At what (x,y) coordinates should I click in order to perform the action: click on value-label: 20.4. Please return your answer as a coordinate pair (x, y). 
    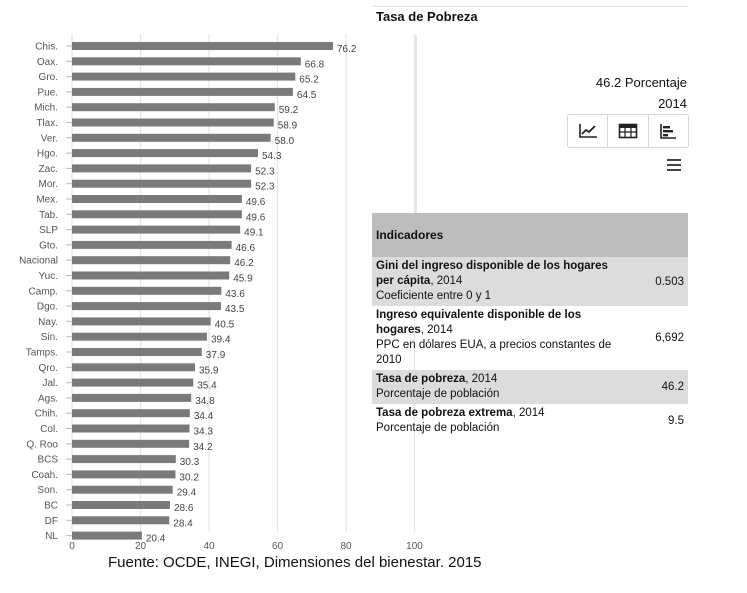
    Looking at the image, I should click on (156, 539).